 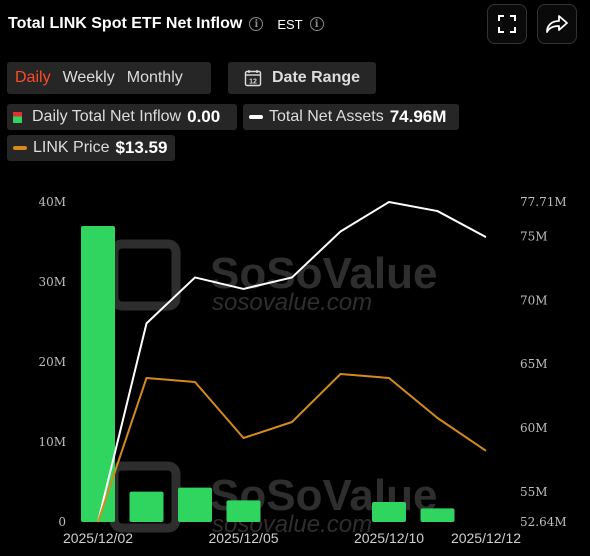 What do you see at coordinates (256, 24) in the screenshot?
I see `info-icon: i` at bounding box center [256, 24].